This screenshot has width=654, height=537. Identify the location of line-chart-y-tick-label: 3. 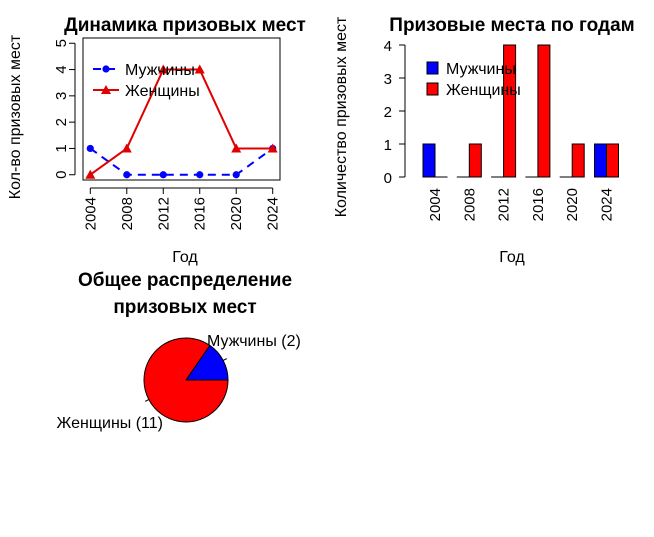
(61, 96).